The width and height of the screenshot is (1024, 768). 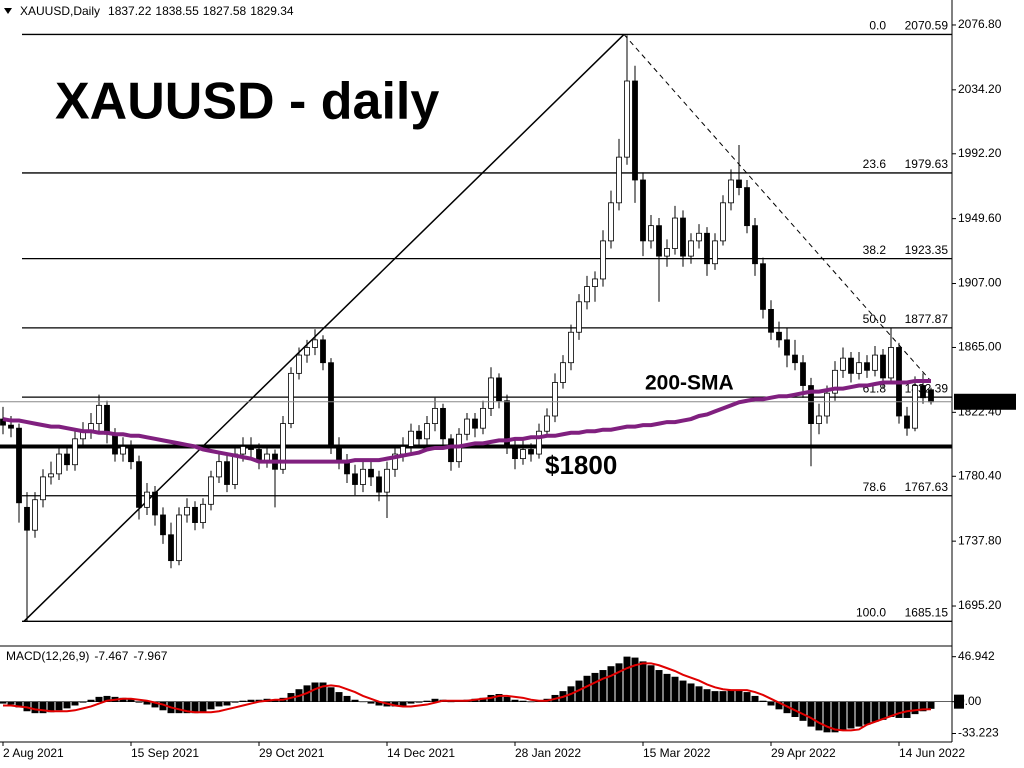 What do you see at coordinates (927, 164) in the screenshot?
I see `fib-price: 1979.63` at bounding box center [927, 164].